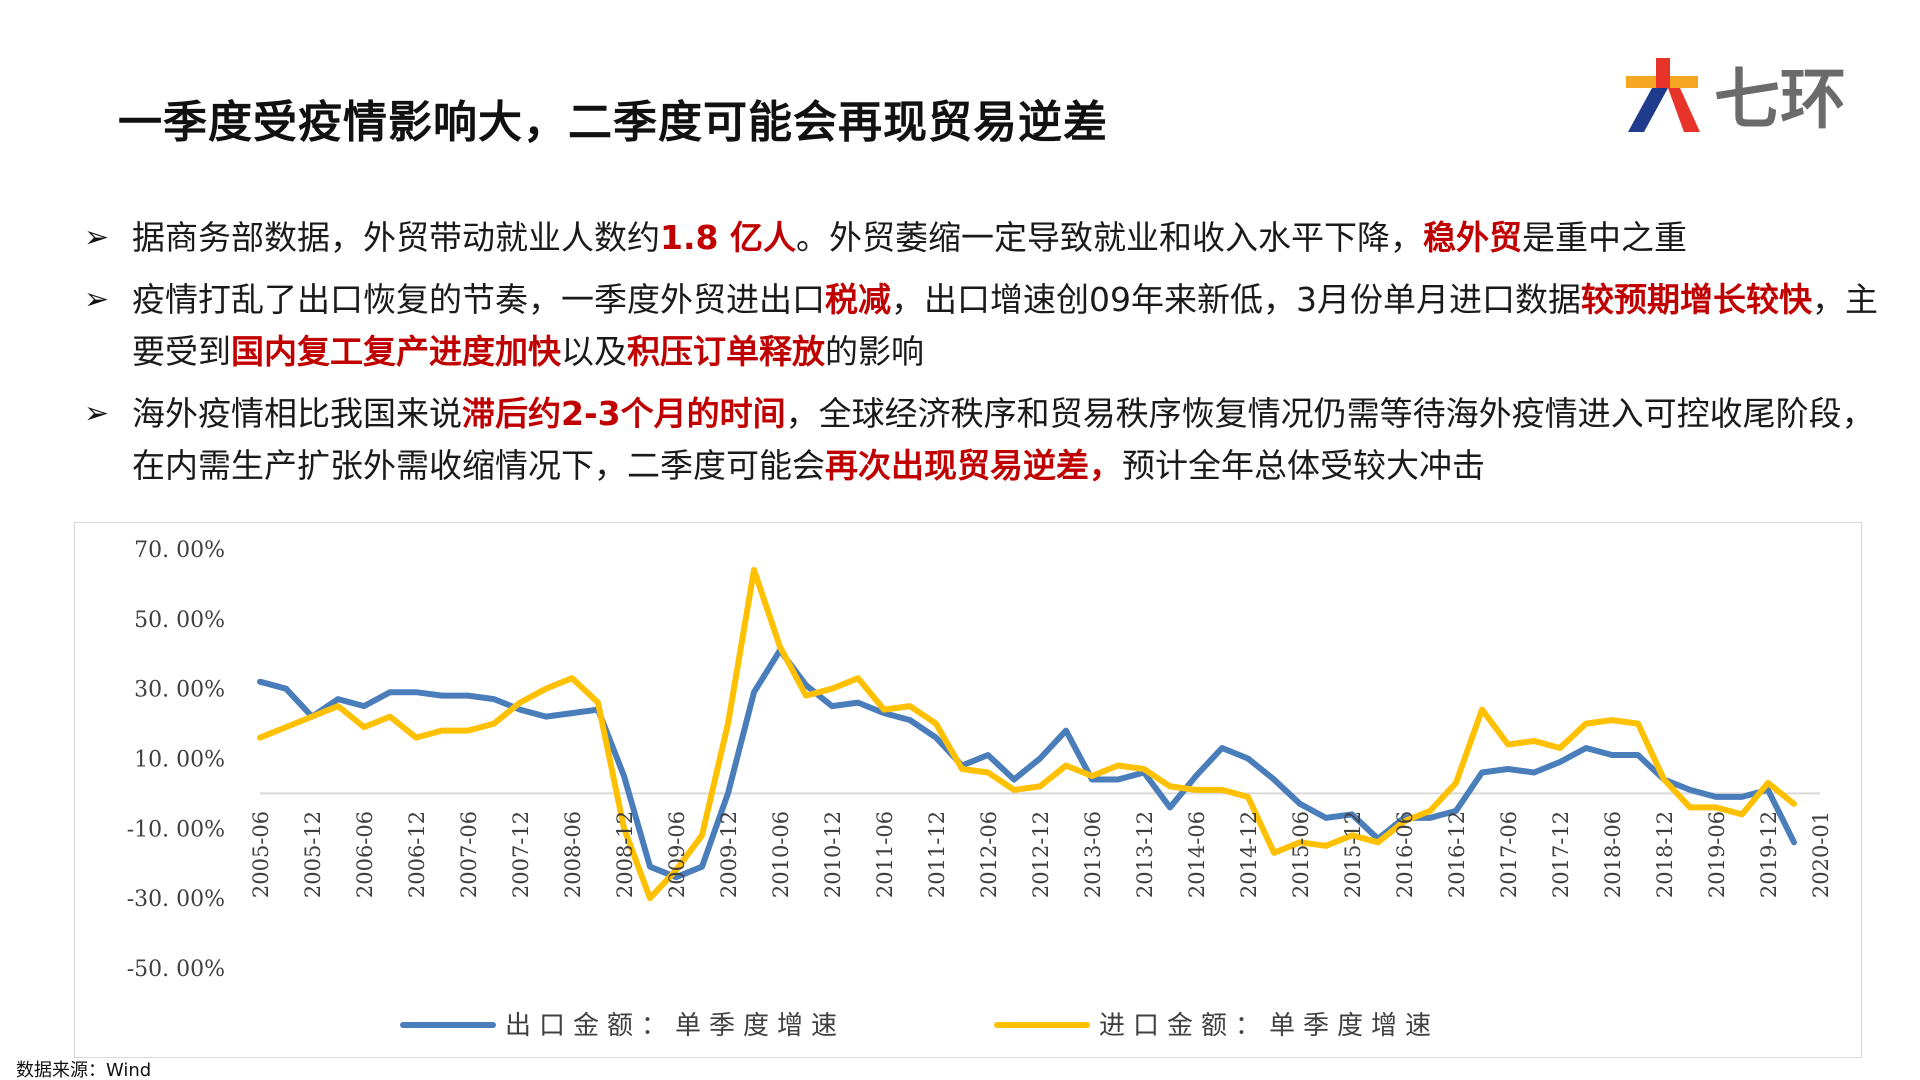 The height and width of the screenshot is (1080, 1920). Describe the element at coordinates (176, 829) in the screenshot. I see `y-tick-label: -10. 00%` at that location.